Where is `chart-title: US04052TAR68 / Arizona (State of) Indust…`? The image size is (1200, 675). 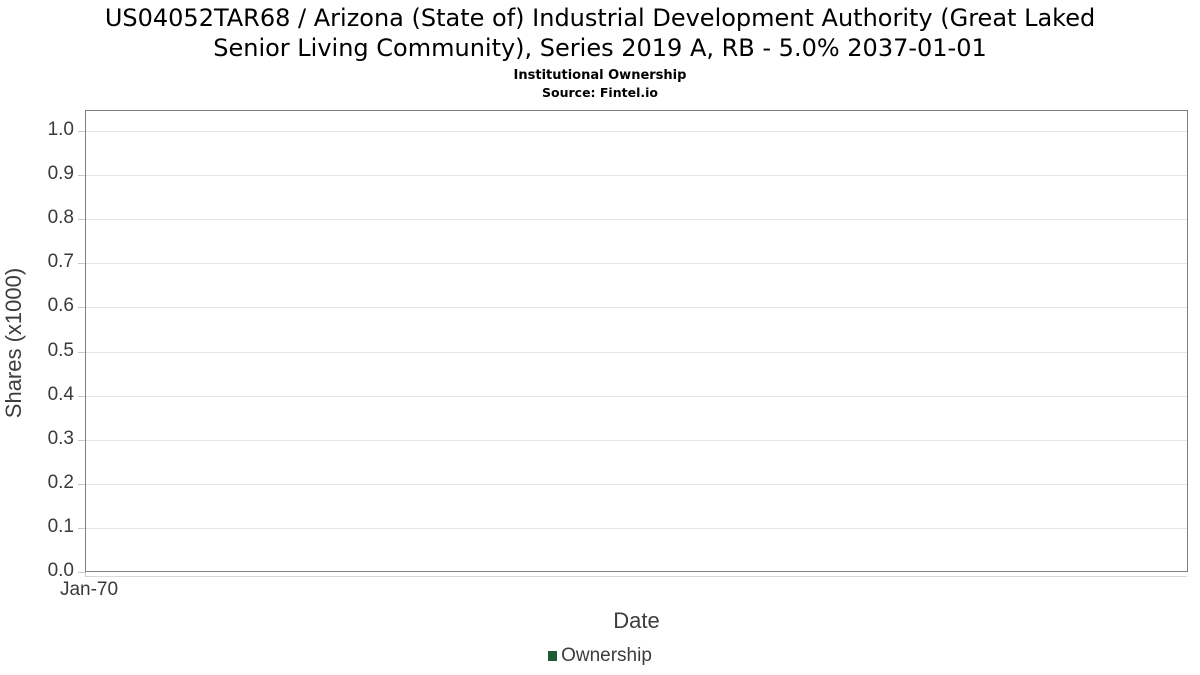
chart-title: US04052TAR68 / Arizona (State of) Indust… is located at coordinates (600, 33).